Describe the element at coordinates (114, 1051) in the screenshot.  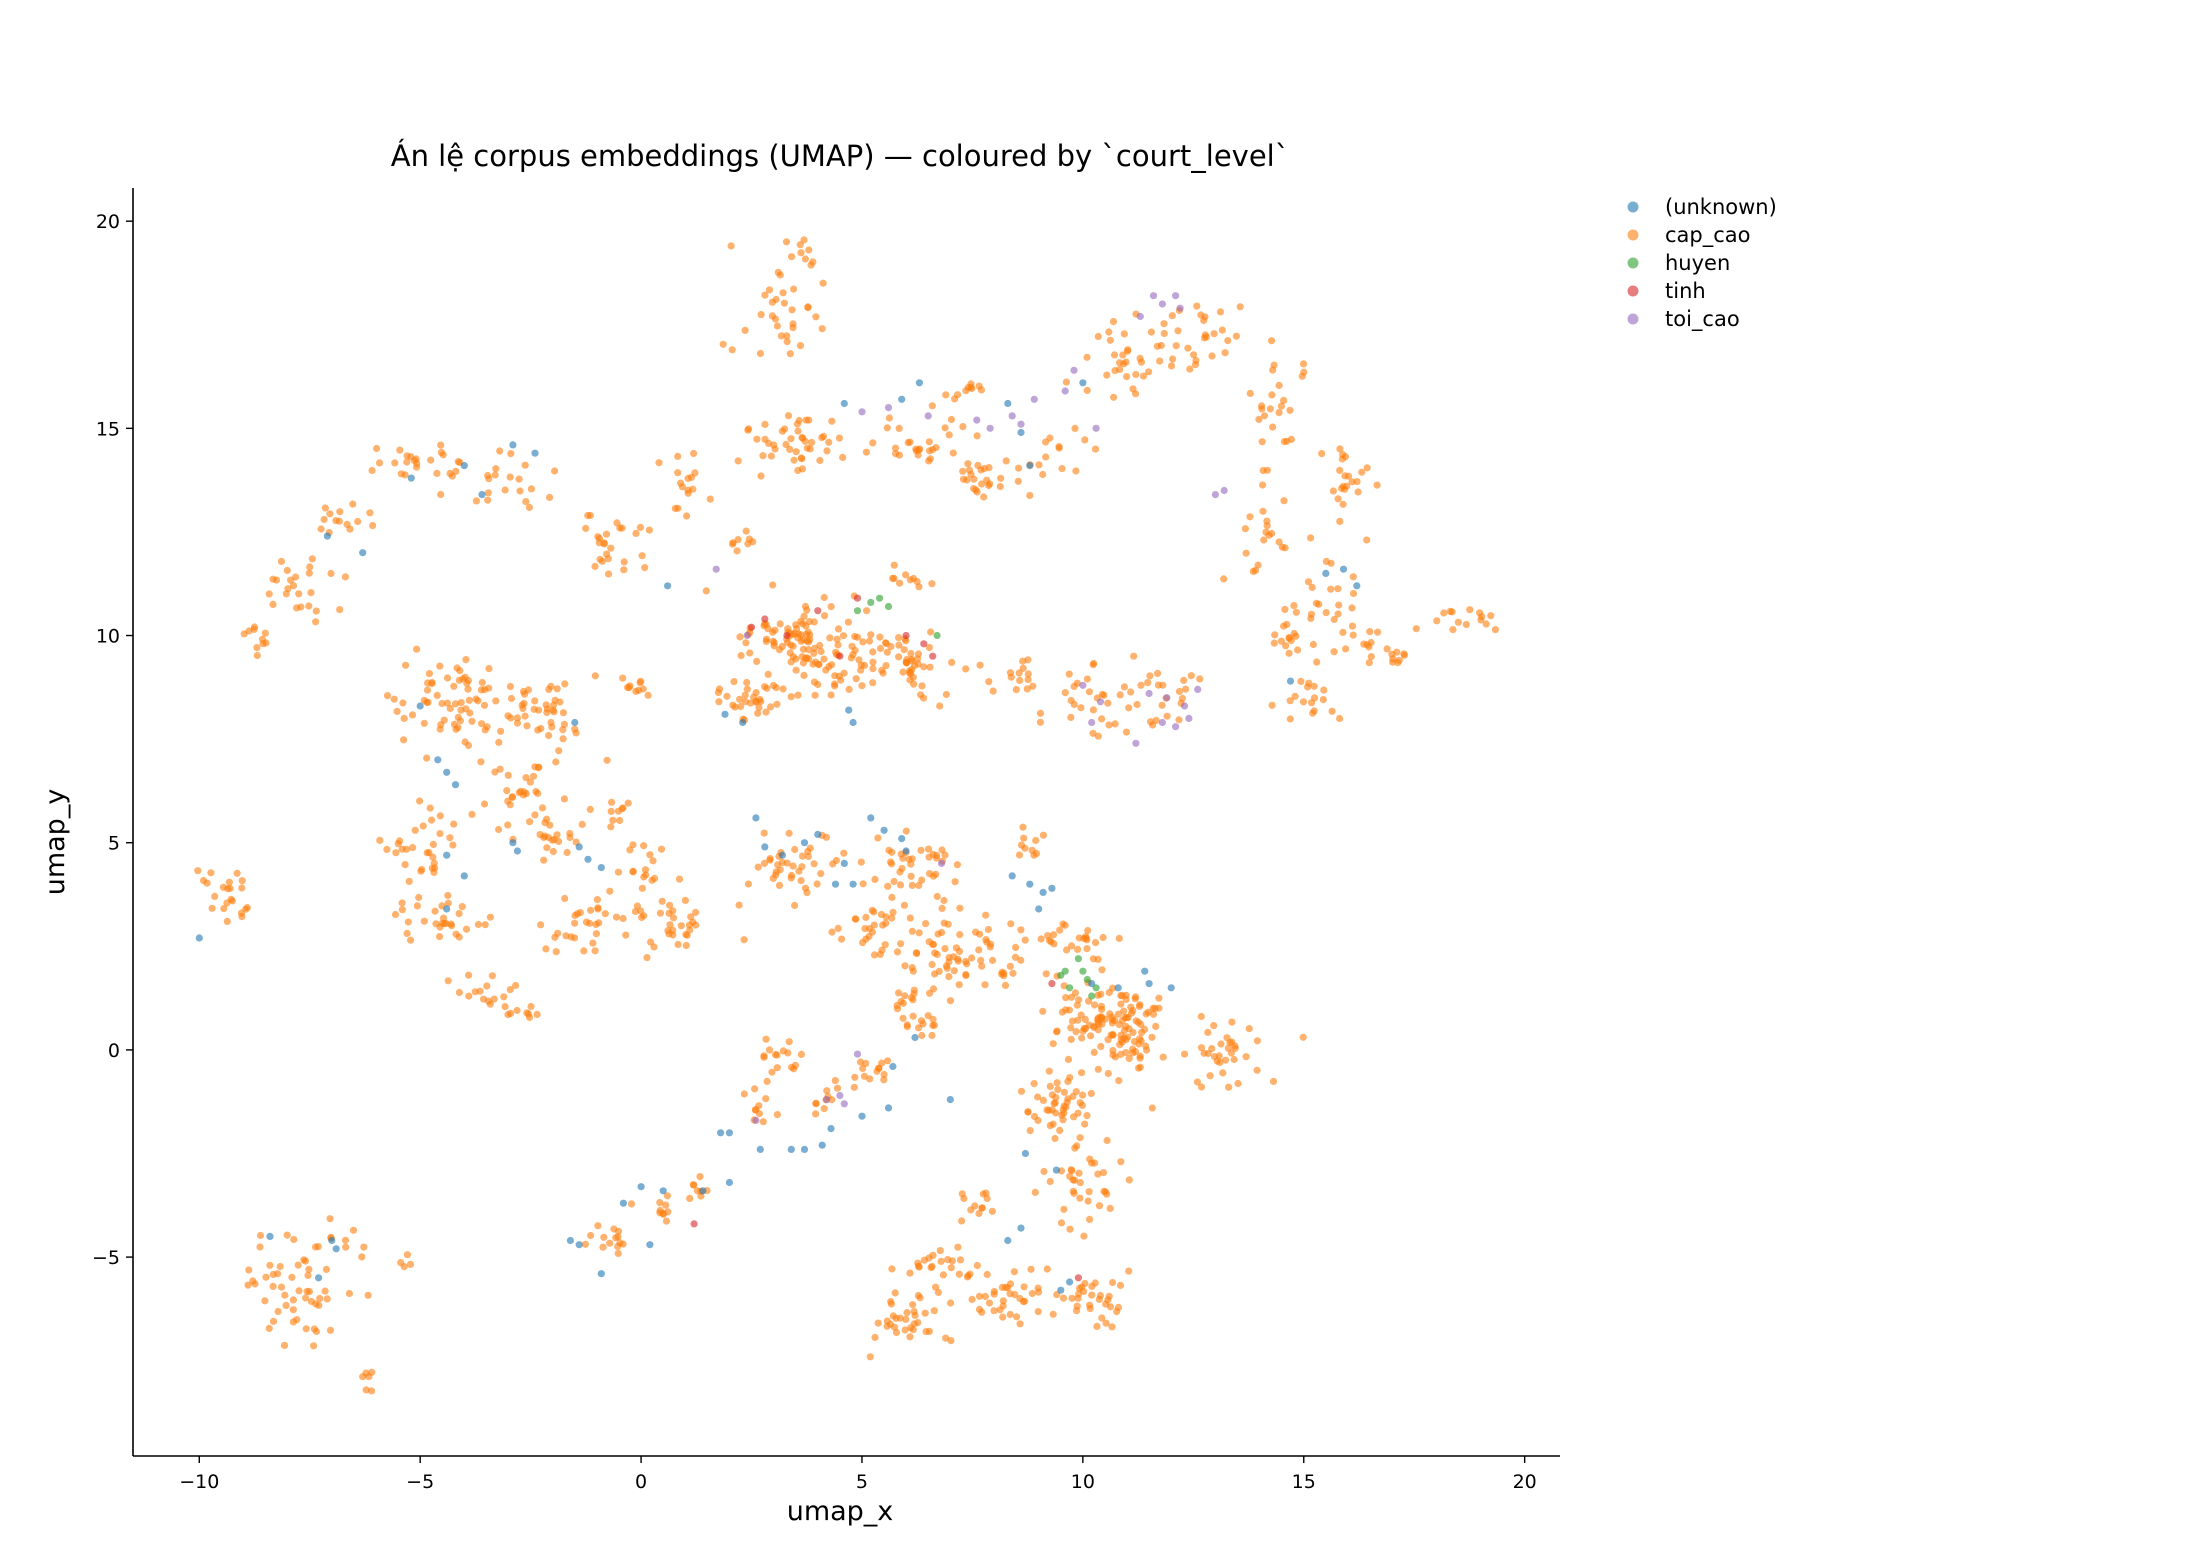
I see `y-tick-label-1: 0` at that location.